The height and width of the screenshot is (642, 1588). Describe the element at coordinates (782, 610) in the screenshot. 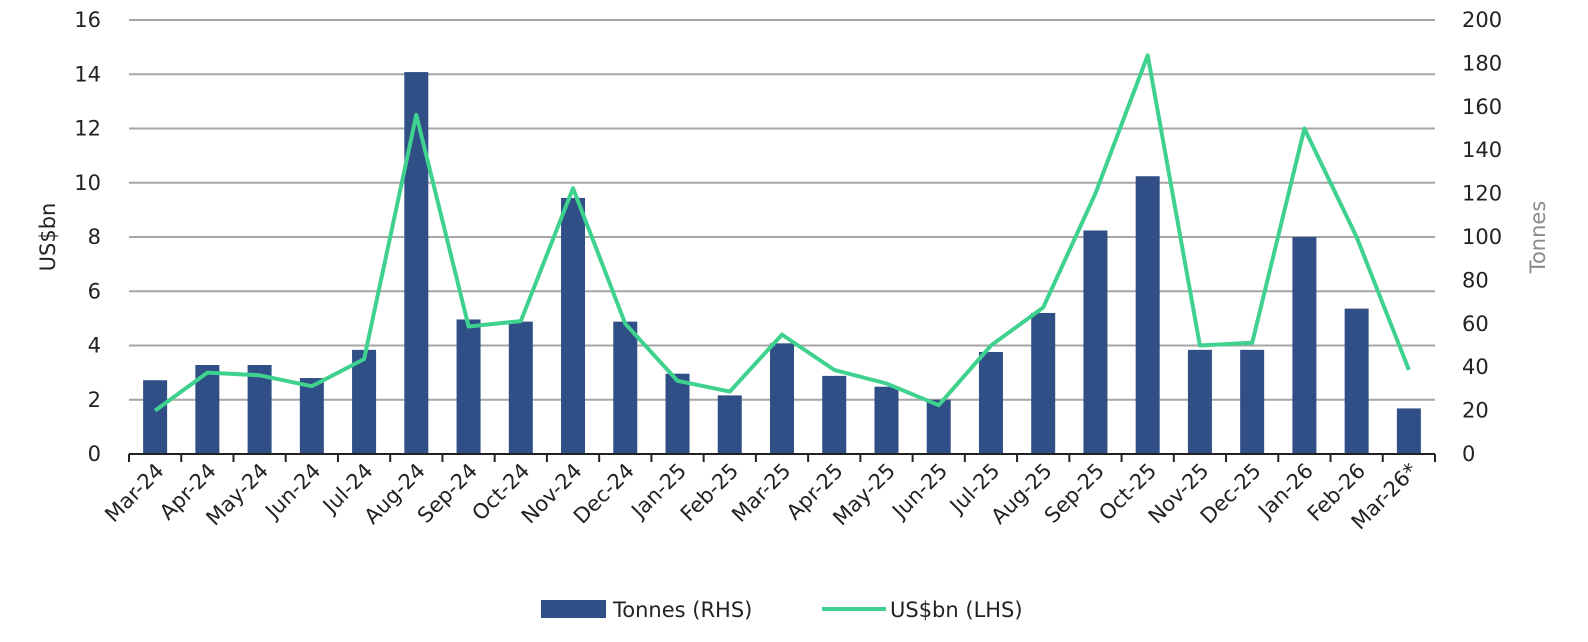

I see `legend: Tonnes (RHS) US$bn (LHS)` at that location.